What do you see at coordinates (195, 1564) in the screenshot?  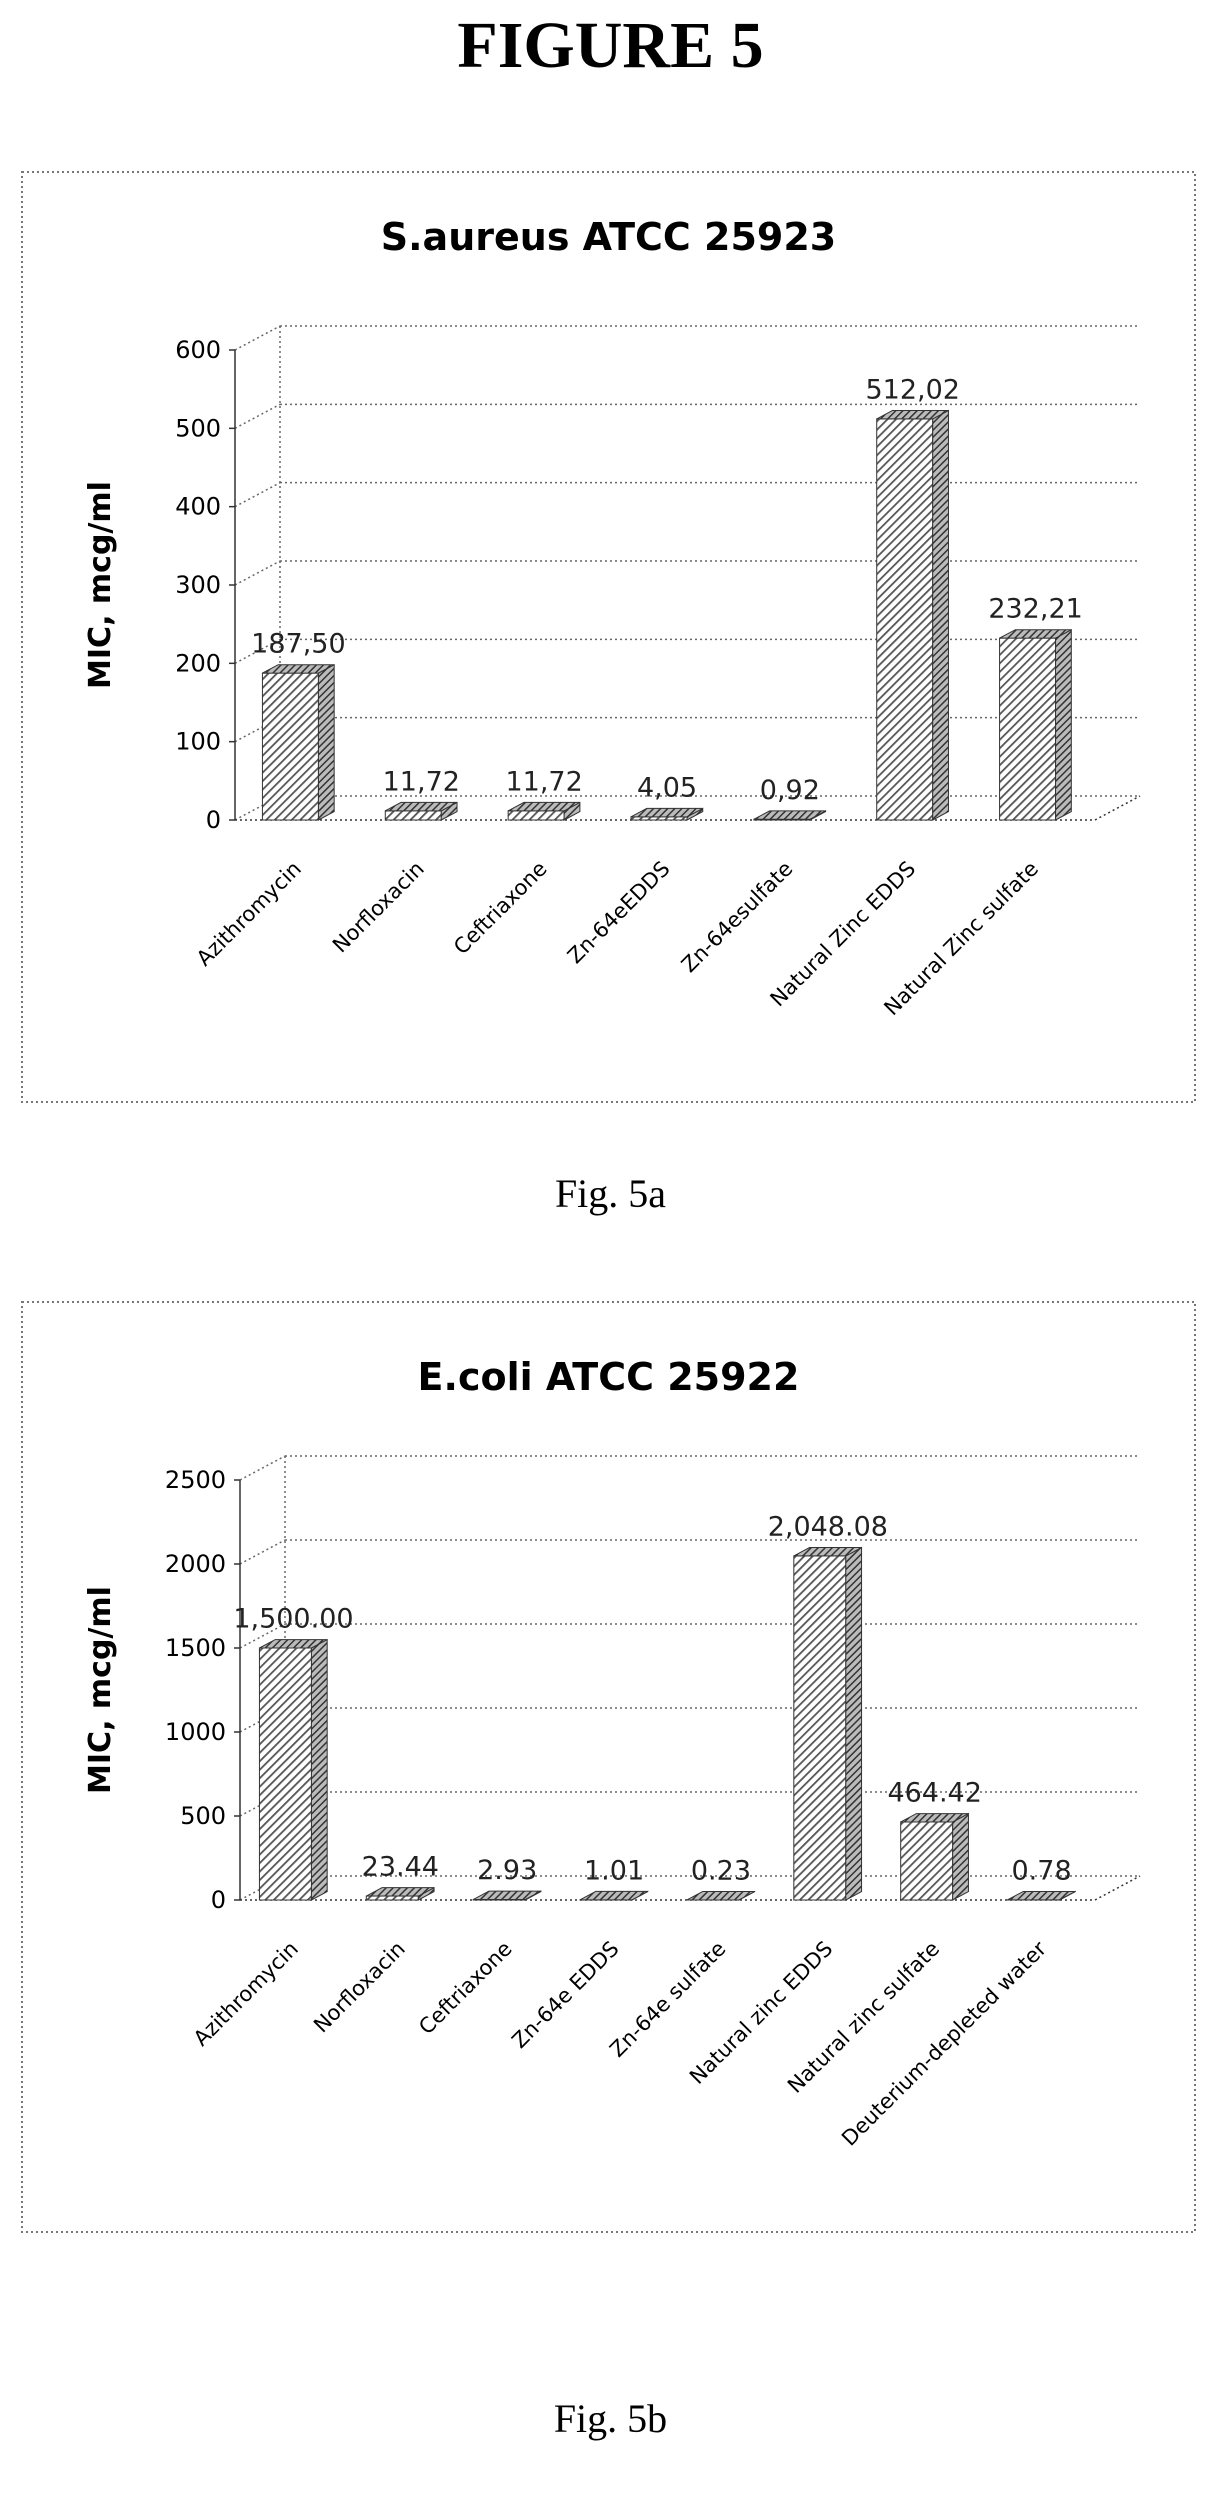 I see `y-tick-label: 2000` at bounding box center [195, 1564].